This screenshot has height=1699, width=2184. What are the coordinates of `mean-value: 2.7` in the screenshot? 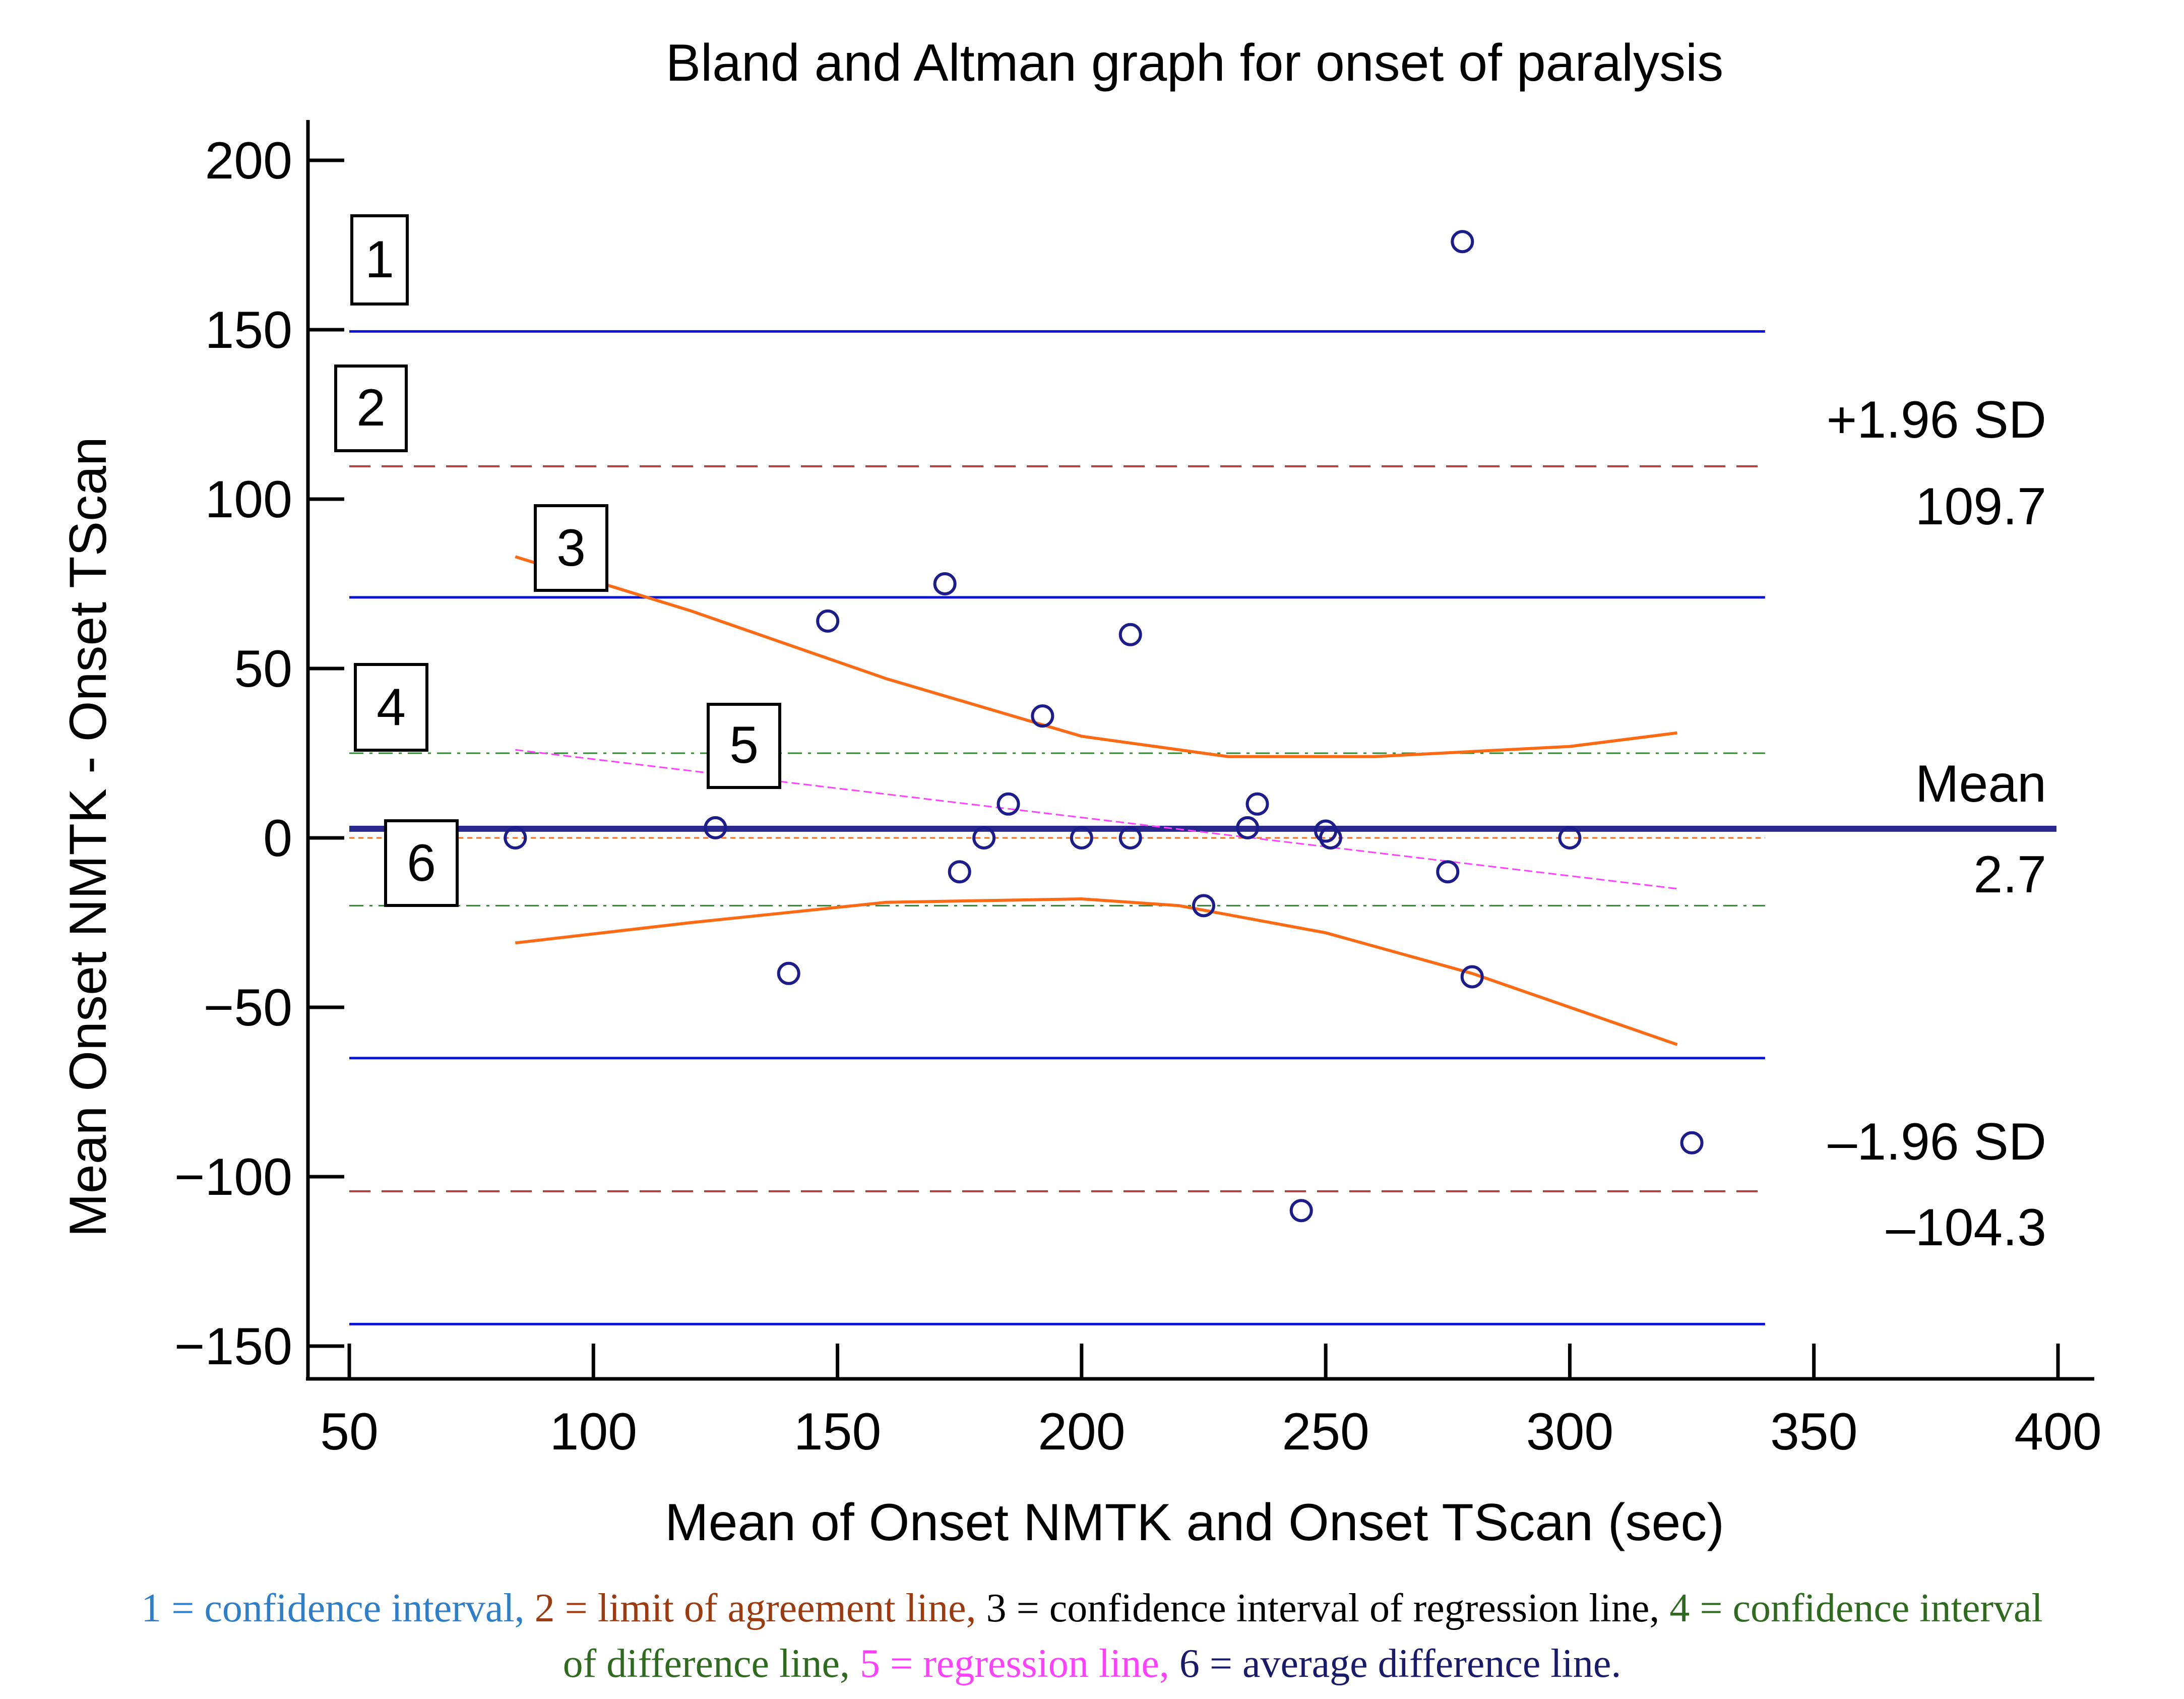 It's located at (2010, 874).